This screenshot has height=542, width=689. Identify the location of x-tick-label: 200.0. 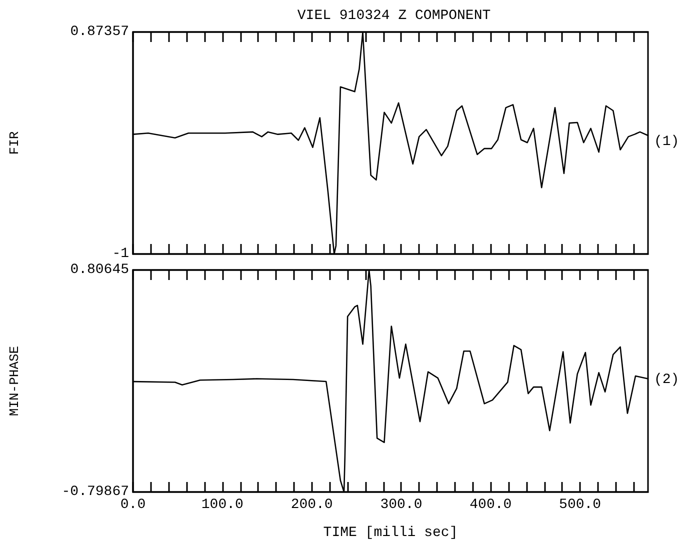
(311, 505).